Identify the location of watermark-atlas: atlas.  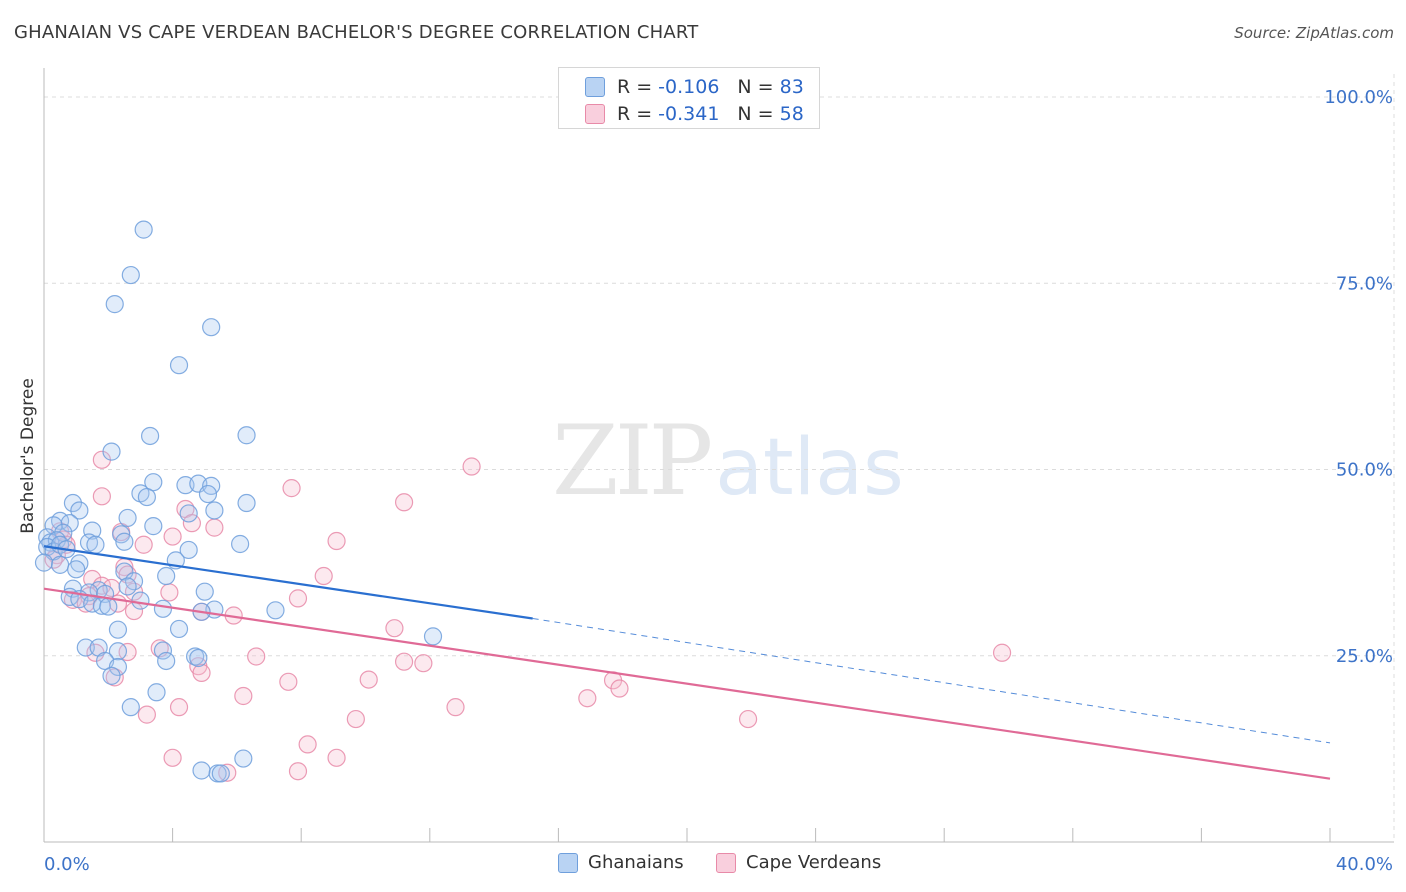
(809, 468).